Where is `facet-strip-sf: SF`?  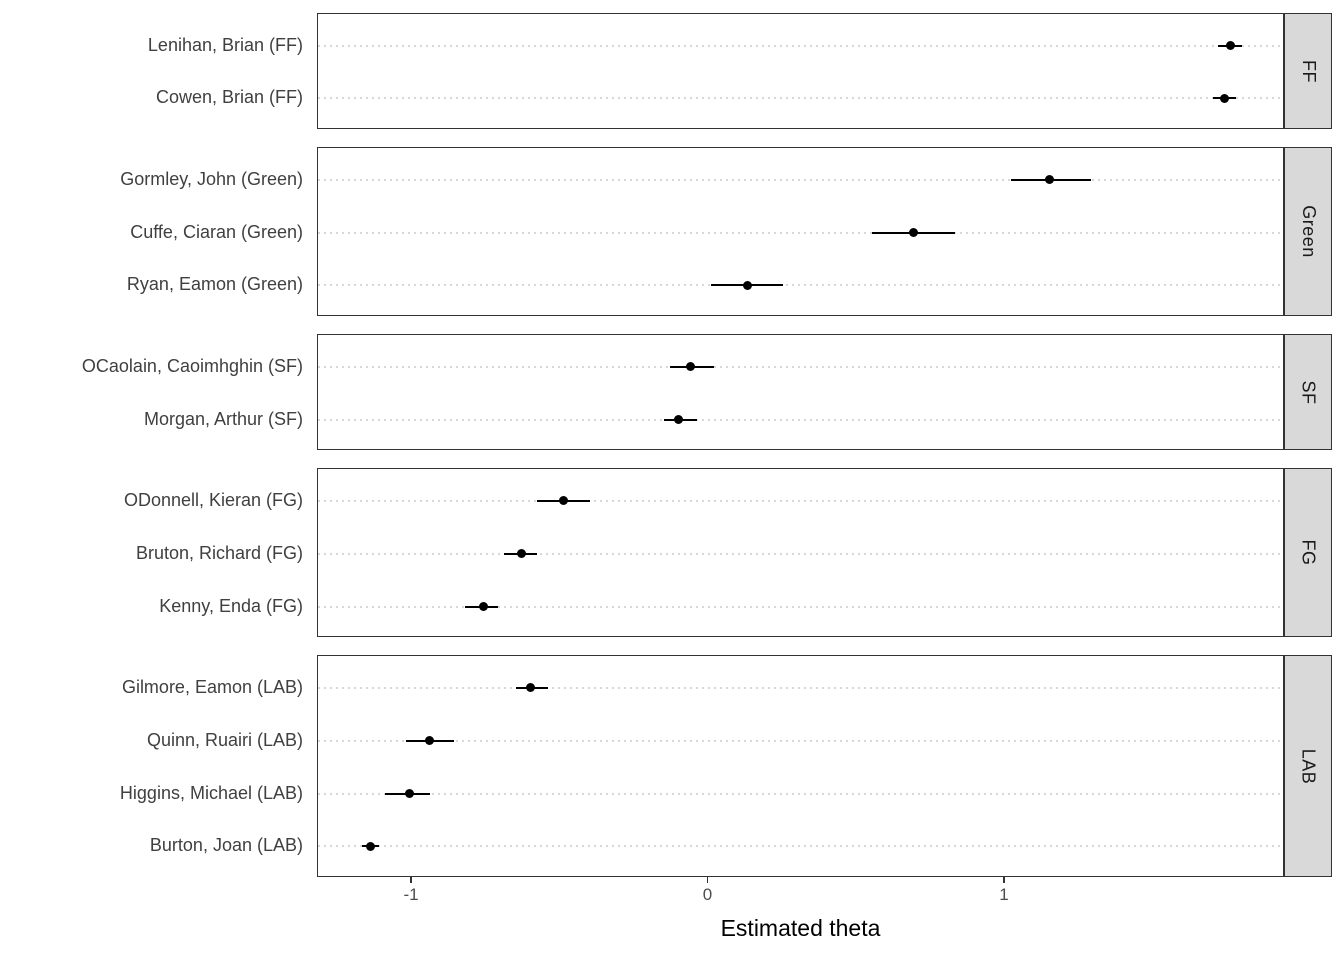
facet-strip-sf: SF is located at coordinates (1308, 392).